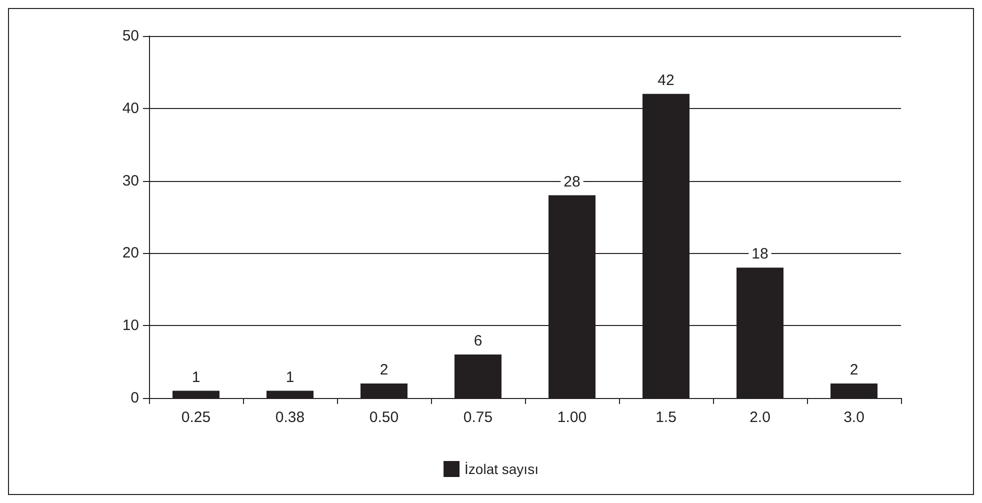  I want to click on x-tick-label: 1.5, so click(666, 417).